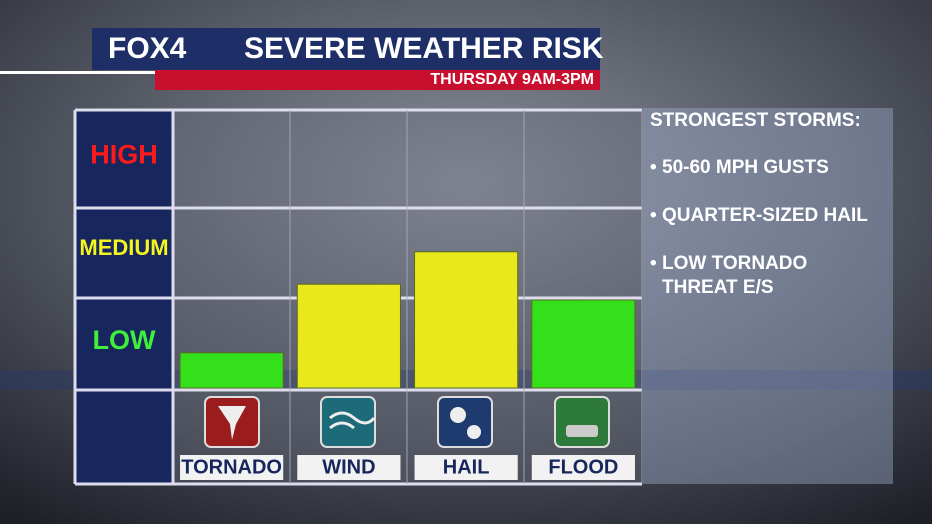 The height and width of the screenshot is (524, 932). I want to click on x-tick-label: TORNADO, so click(231, 467).